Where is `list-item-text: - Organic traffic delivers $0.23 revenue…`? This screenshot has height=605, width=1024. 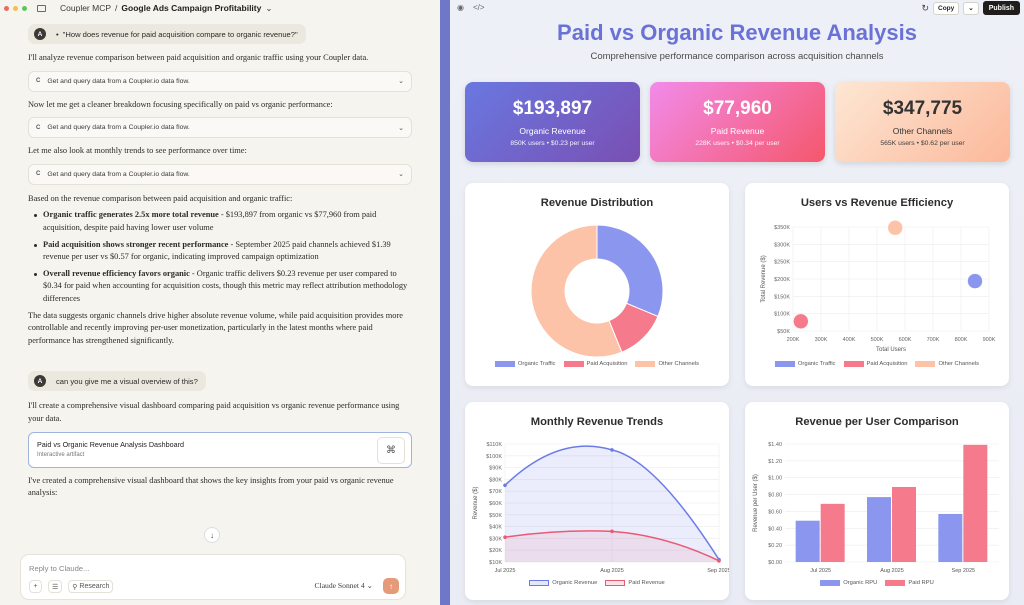
list-item-text: - Organic traffic delivers $0.23 revenue… is located at coordinates (225, 285).